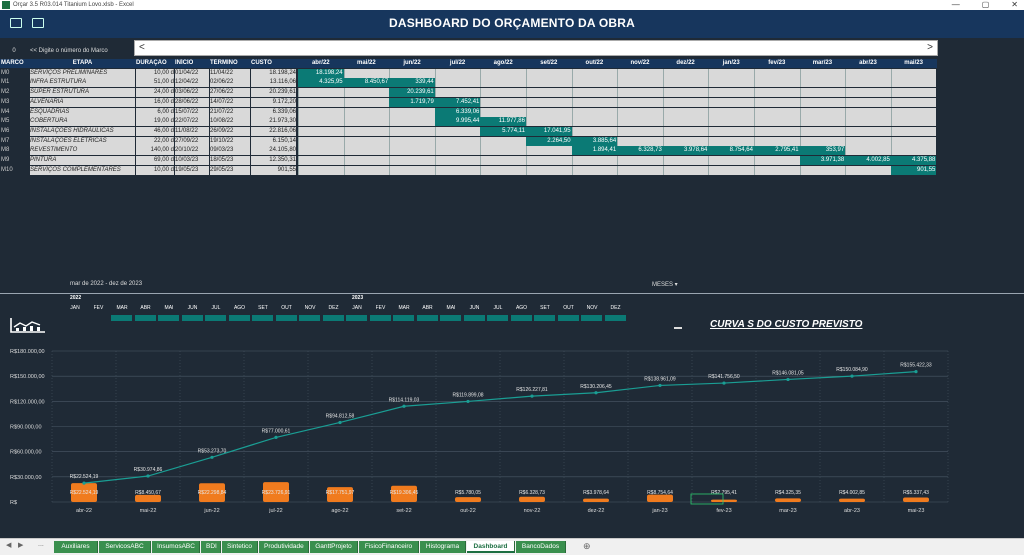  What do you see at coordinates (334, 547) in the screenshot?
I see `sheet-tab: GanttProjeto` at bounding box center [334, 547].